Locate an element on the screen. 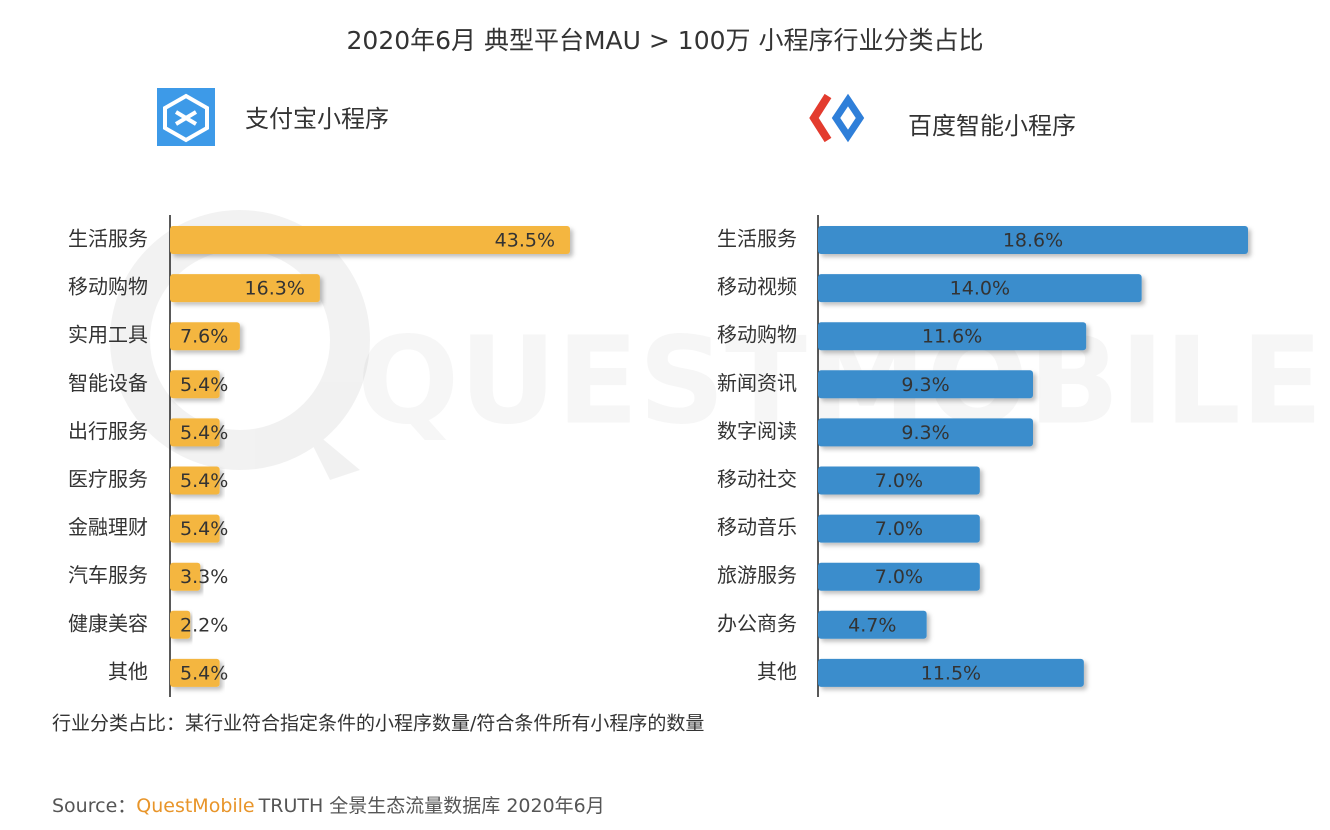  baidu-icon is located at coordinates (837, 118).